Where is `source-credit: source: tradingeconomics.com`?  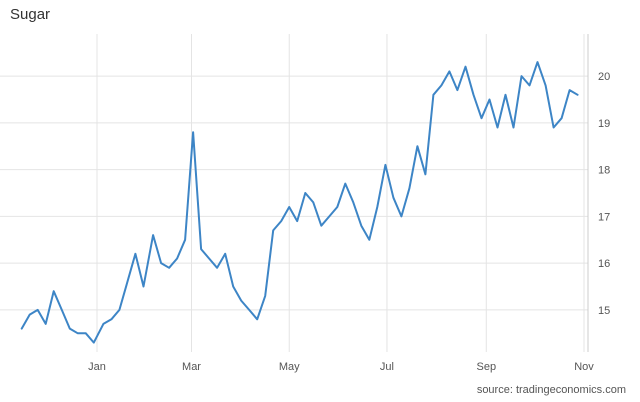
source-credit: source: tradingeconomics.com is located at coordinates (551, 390).